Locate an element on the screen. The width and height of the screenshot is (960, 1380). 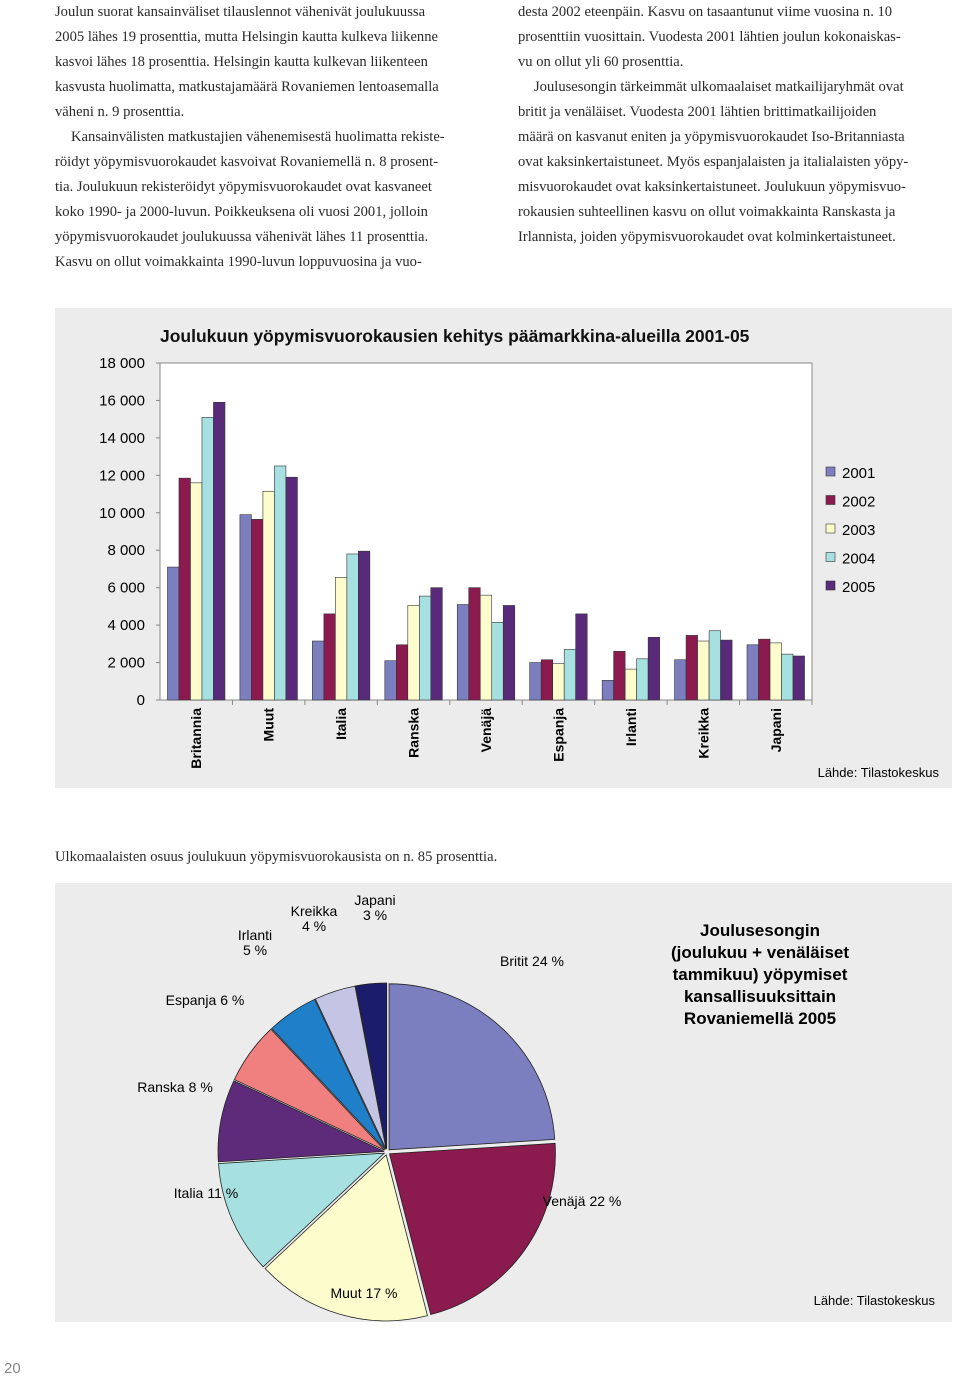
legend-label: 2001 is located at coordinates (858, 473).